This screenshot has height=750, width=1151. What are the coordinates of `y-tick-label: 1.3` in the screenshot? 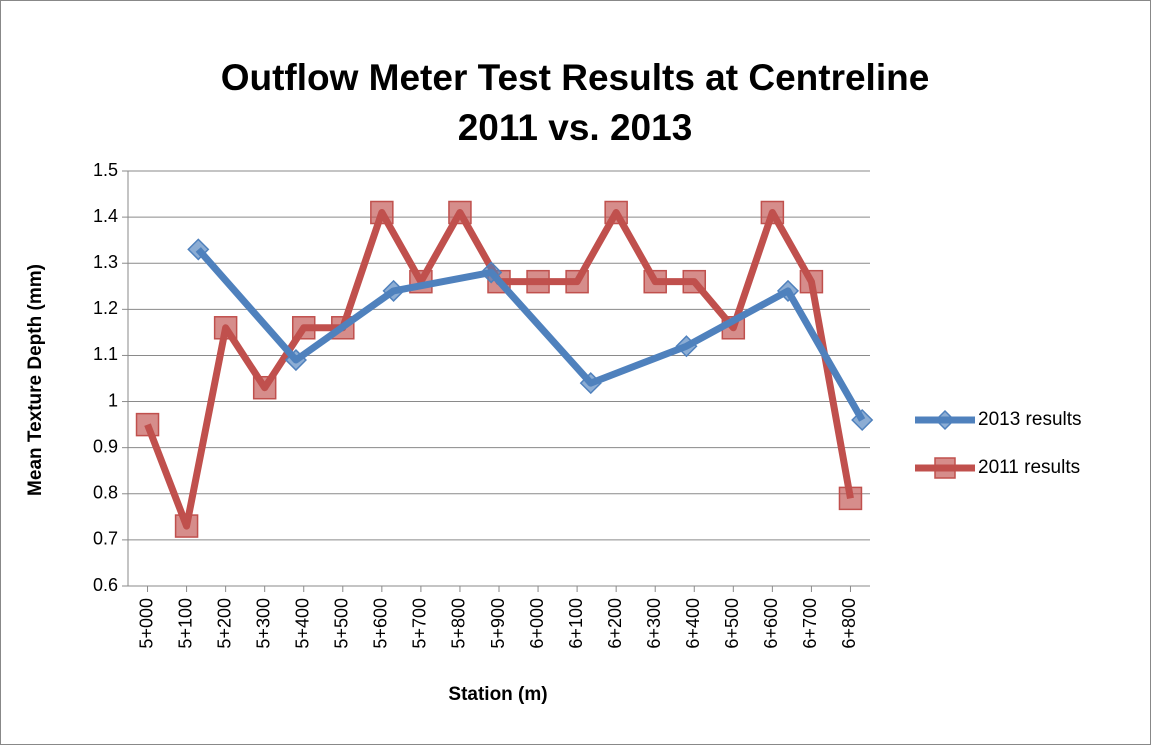 It's located at (105, 262).